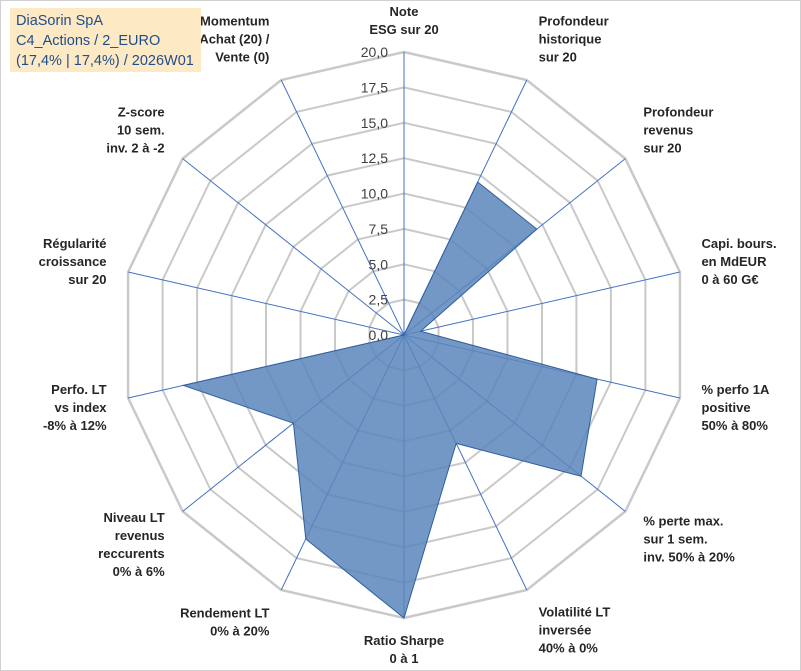 The image size is (801, 671). Describe the element at coordinates (379, 335) in the screenshot. I see `tick-label: 0,0` at that location.